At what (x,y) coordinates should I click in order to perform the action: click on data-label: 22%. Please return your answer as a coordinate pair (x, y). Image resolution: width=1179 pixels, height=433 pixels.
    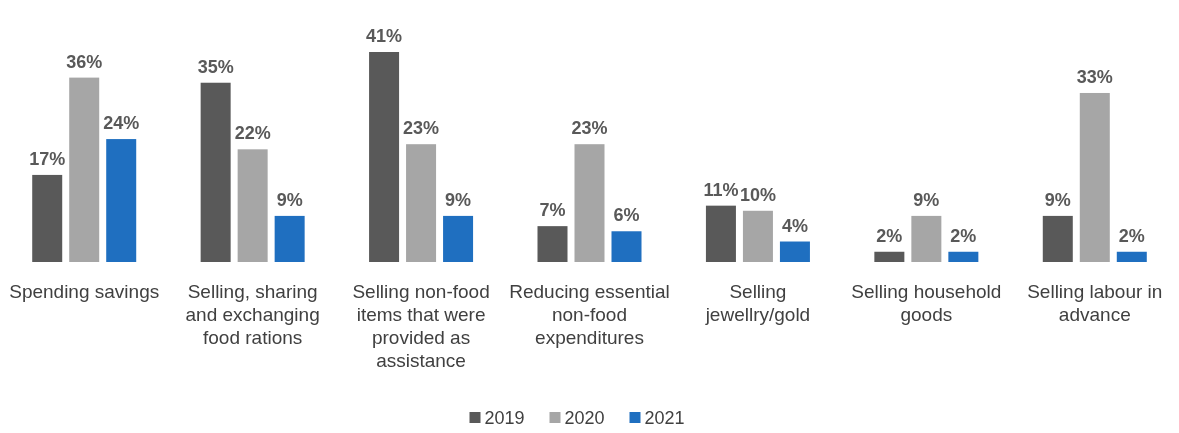
    Looking at the image, I should click on (252, 133).